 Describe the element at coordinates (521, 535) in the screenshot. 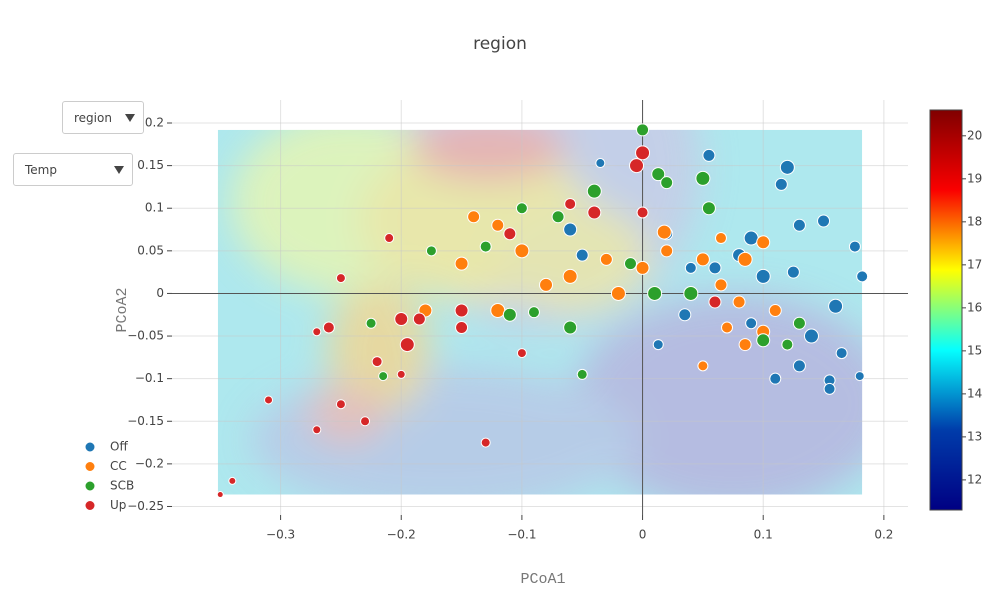

I see `x-tick-label: −0.1` at that location.